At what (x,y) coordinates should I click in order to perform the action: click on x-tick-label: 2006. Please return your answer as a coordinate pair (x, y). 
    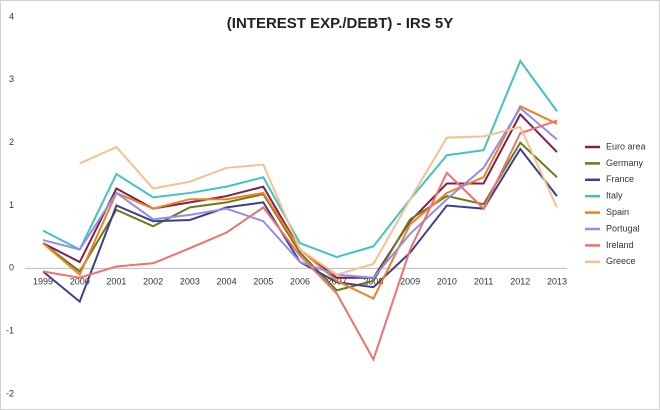
    Looking at the image, I should click on (300, 282).